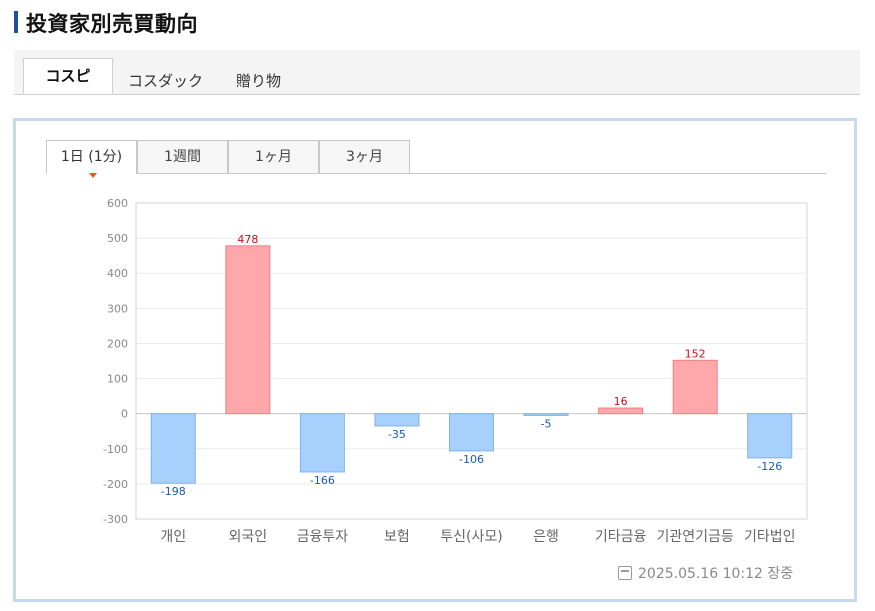 Image resolution: width=875 pixels, height=611 pixels. I want to click on x-tick-label: 외국인, so click(248, 537).